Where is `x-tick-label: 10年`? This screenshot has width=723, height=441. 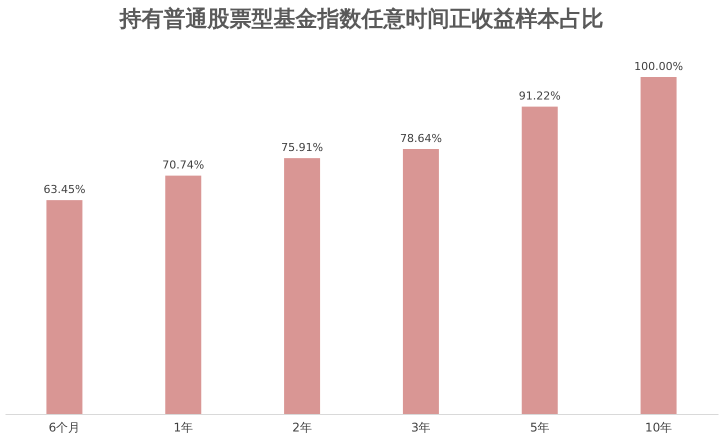 x-tick-label: 10年 is located at coordinates (658, 427).